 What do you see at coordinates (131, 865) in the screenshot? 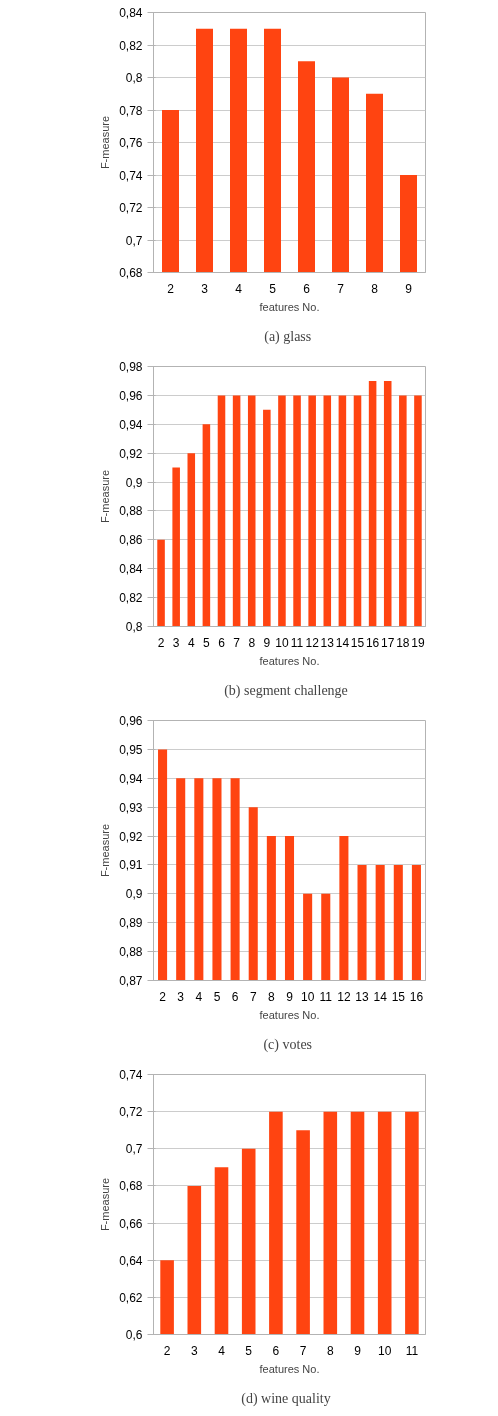
I see `y-tick-label: 0,91` at bounding box center [131, 865].